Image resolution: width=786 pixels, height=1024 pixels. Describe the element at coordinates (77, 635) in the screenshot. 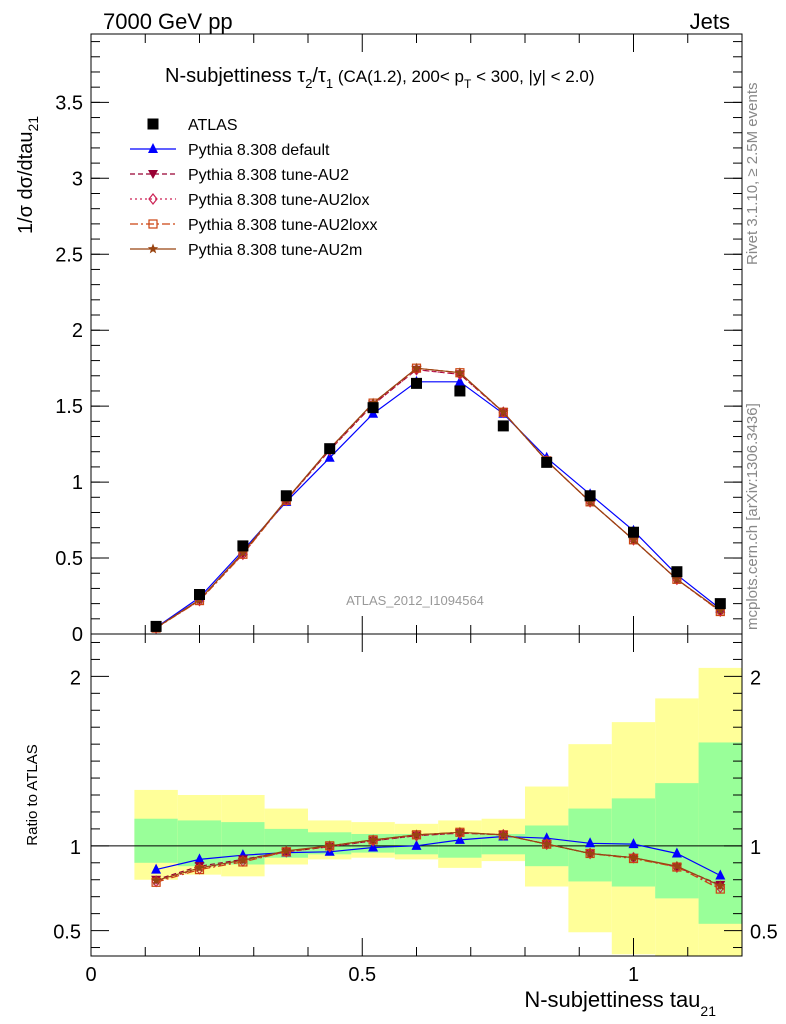

I see `main-y-tick-label: 0` at that location.